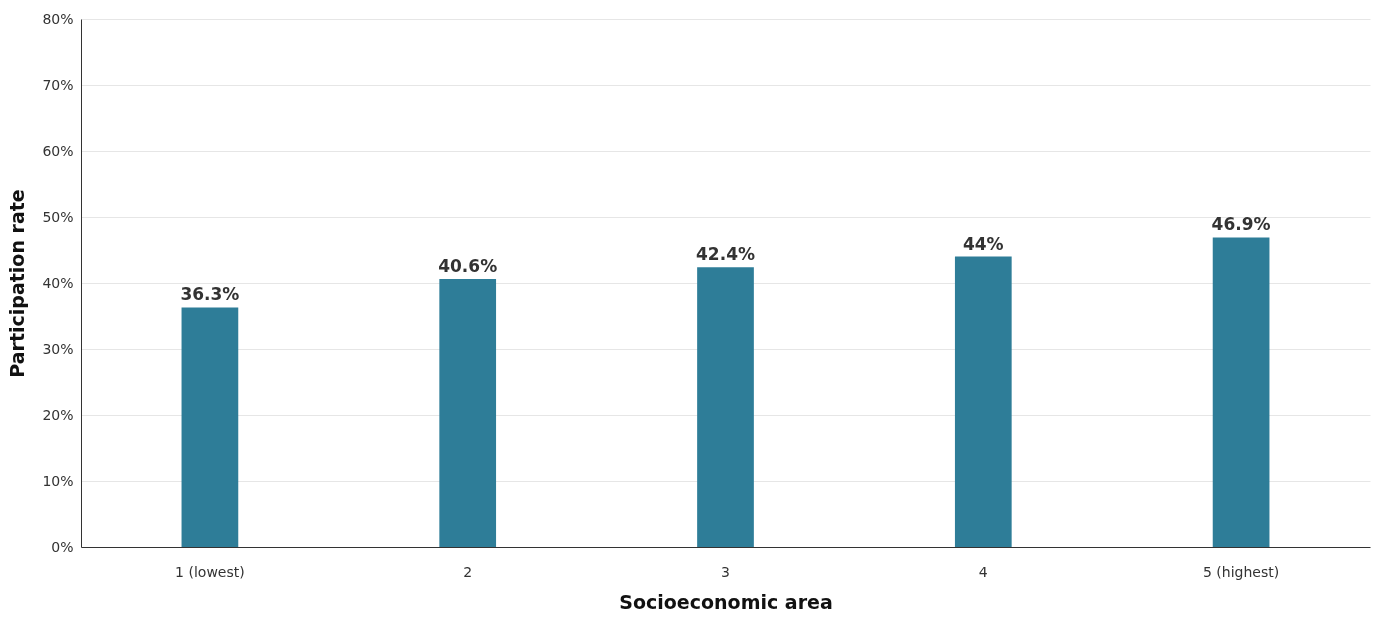 This screenshot has width=1382, height=618. What do you see at coordinates (58, 84) in the screenshot?
I see `y-tick-label: 70%` at bounding box center [58, 84].